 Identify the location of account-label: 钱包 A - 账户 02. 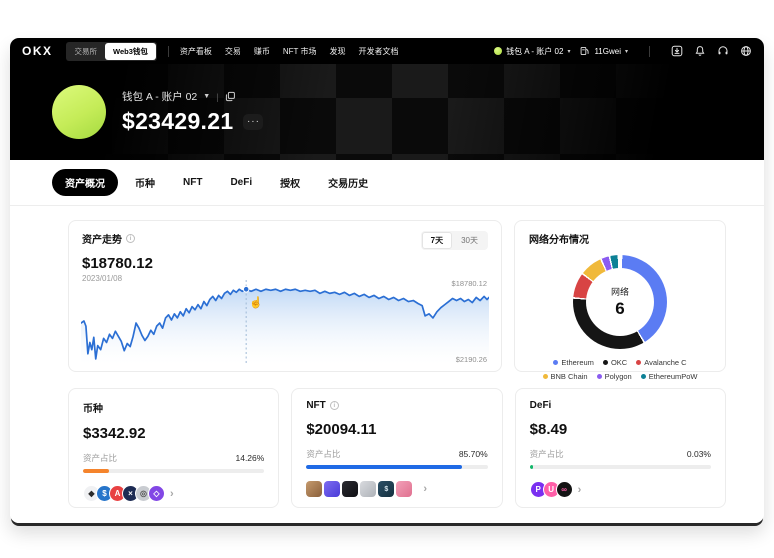
(535, 51).